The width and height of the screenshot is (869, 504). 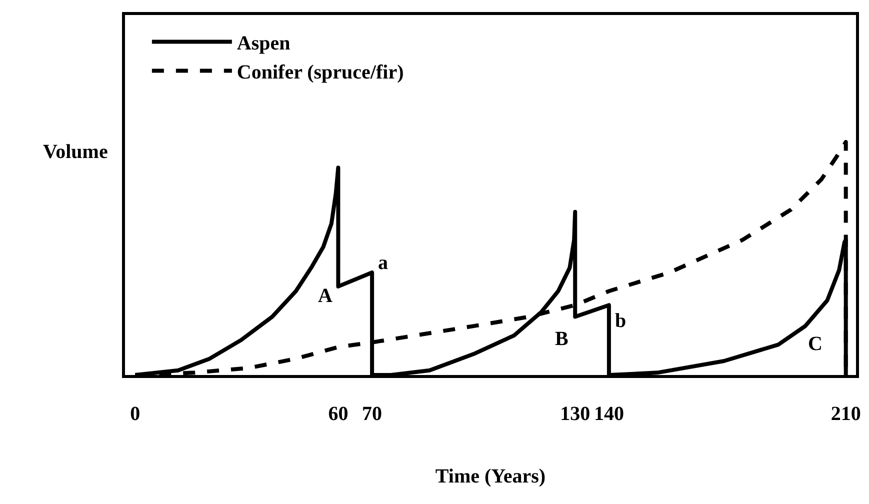 What do you see at coordinates (845, 414) in the screenshot?
I see `x-tick-label: 210` at bounding box center [845, 414].